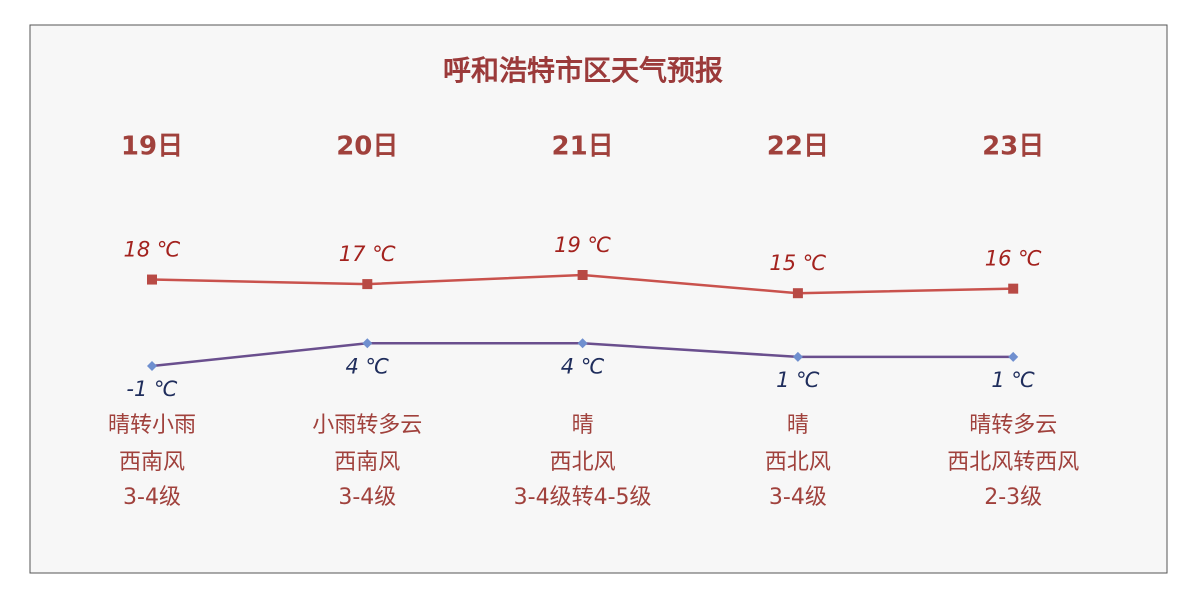 The image size is (1190, 597). I want to click on wind-level-label: 2-3级, so click(1013, 497).